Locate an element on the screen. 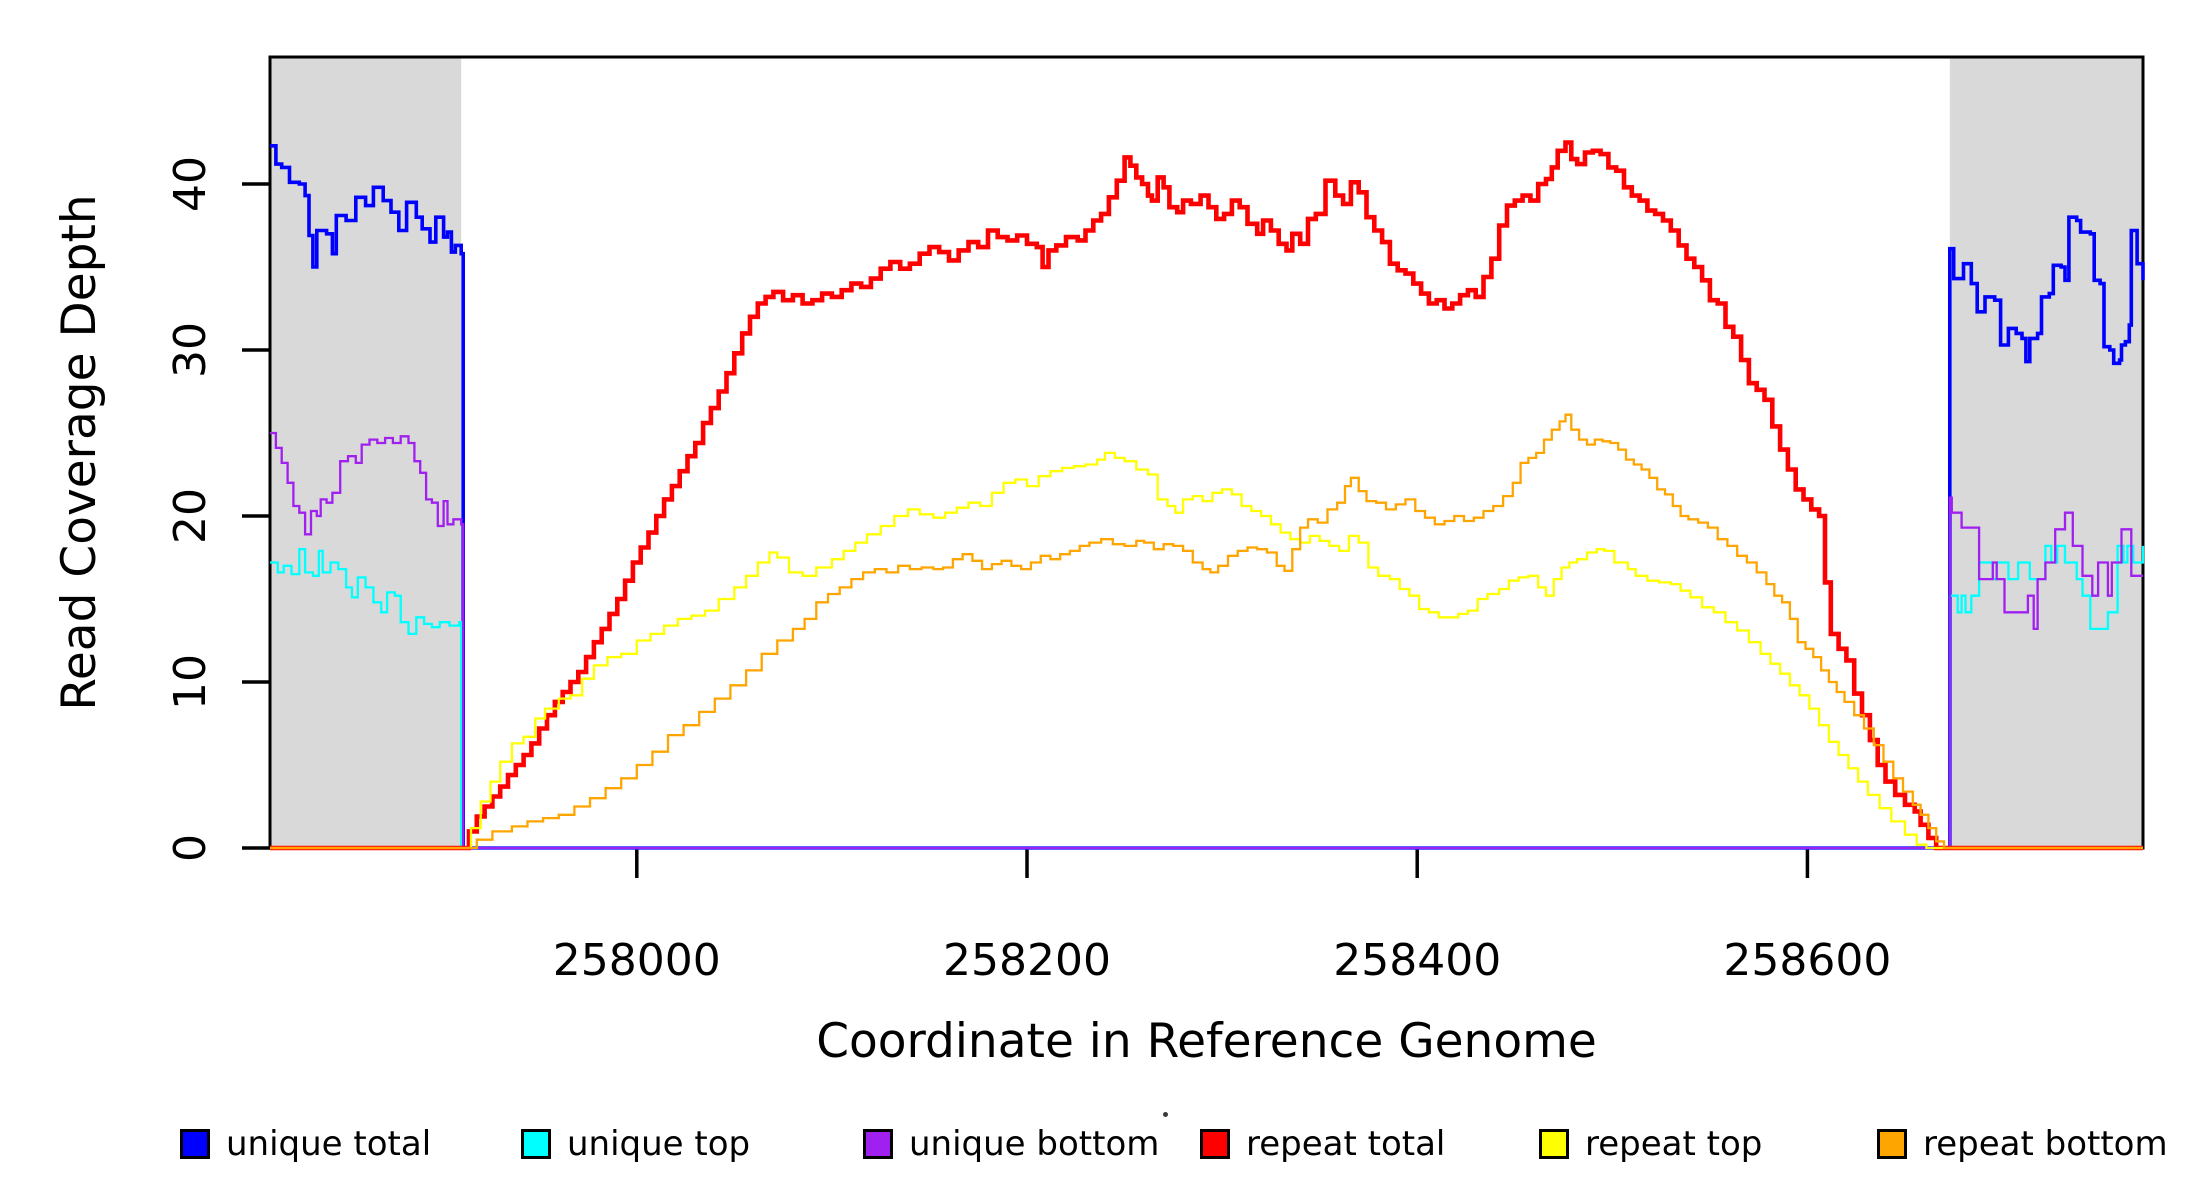 The image size is (2200, 1200). y-tick-label-40: 40 is located at coordinates (190, 184).